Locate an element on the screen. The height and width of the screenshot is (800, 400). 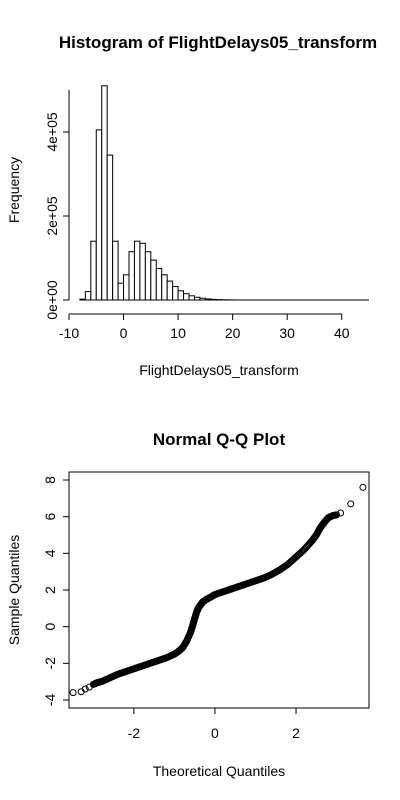
qq-x-tick-label: 0 is located at coordinates (215, 733).